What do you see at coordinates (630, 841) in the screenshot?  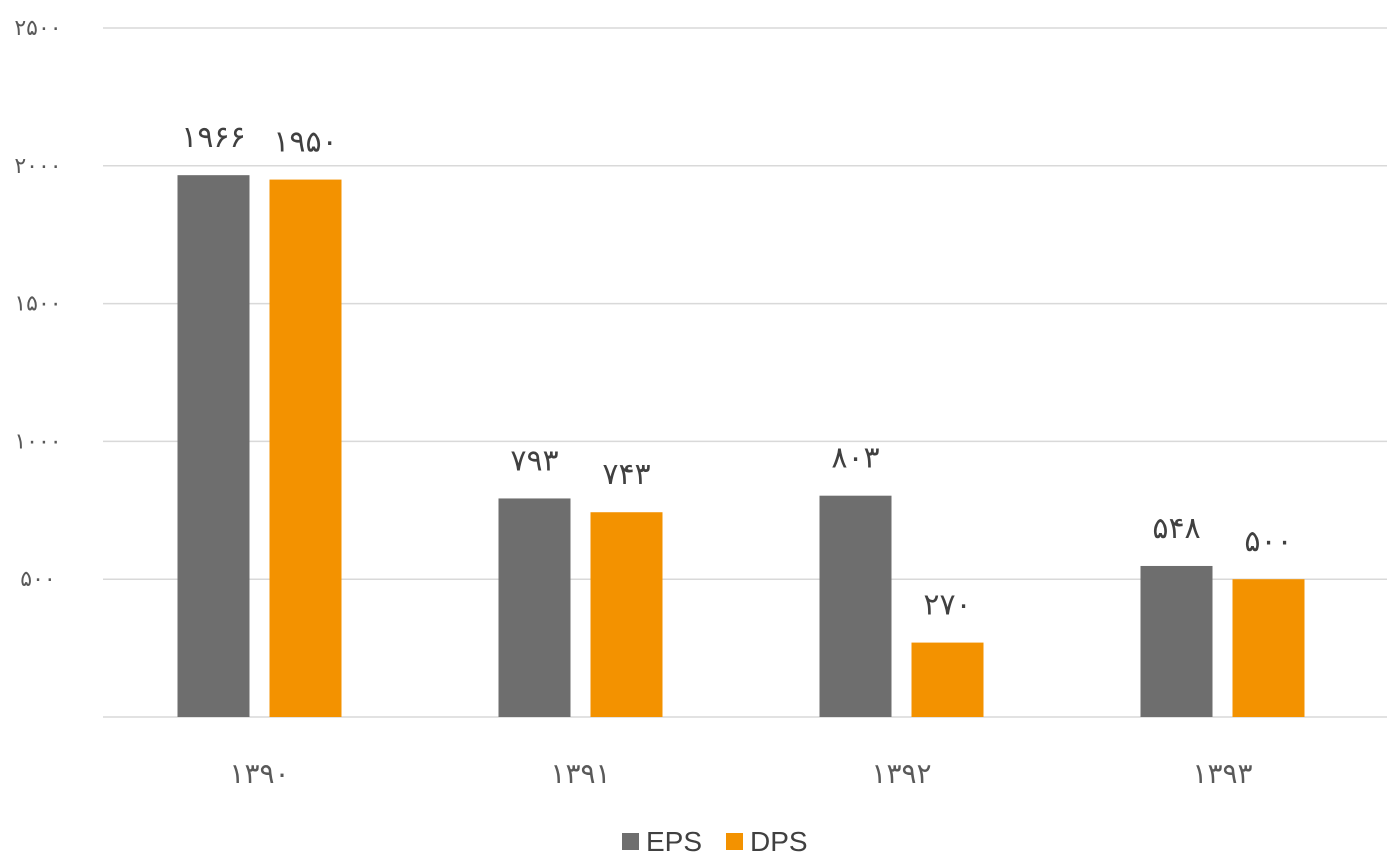 I see `legend-swatch-eps` at bounding box center [630, 841].